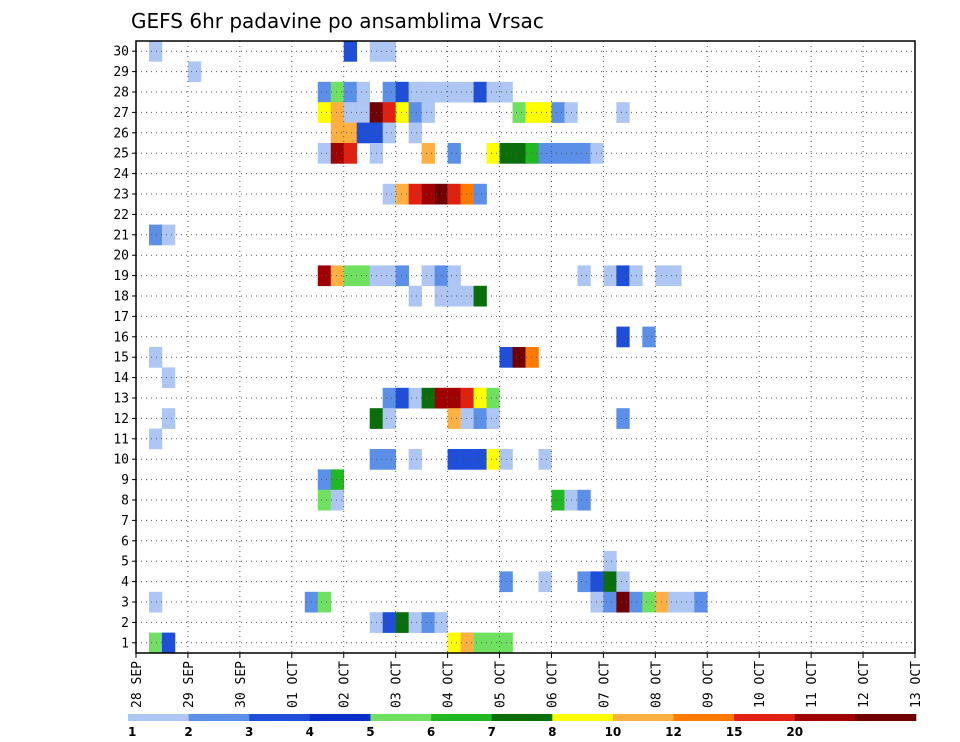  Describe the element at coordinates (121, 72) in the screenshot. I see `y-tick-label: 29` at that location.